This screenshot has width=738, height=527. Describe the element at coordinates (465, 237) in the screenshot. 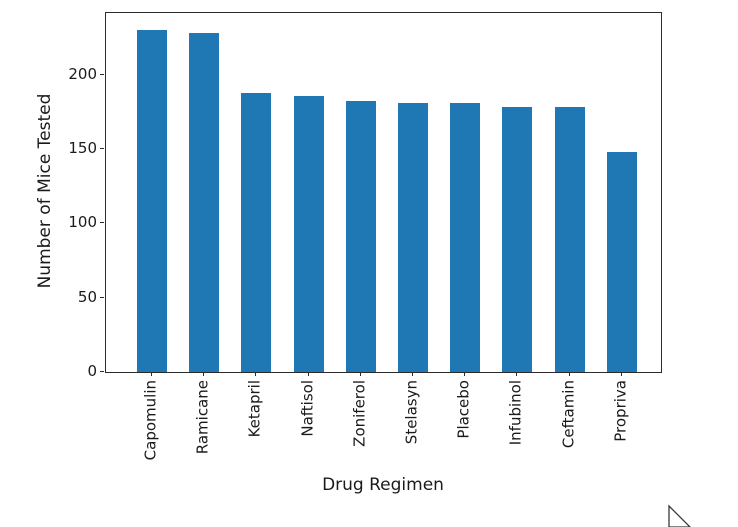

I see `bar-placebo` at that location.